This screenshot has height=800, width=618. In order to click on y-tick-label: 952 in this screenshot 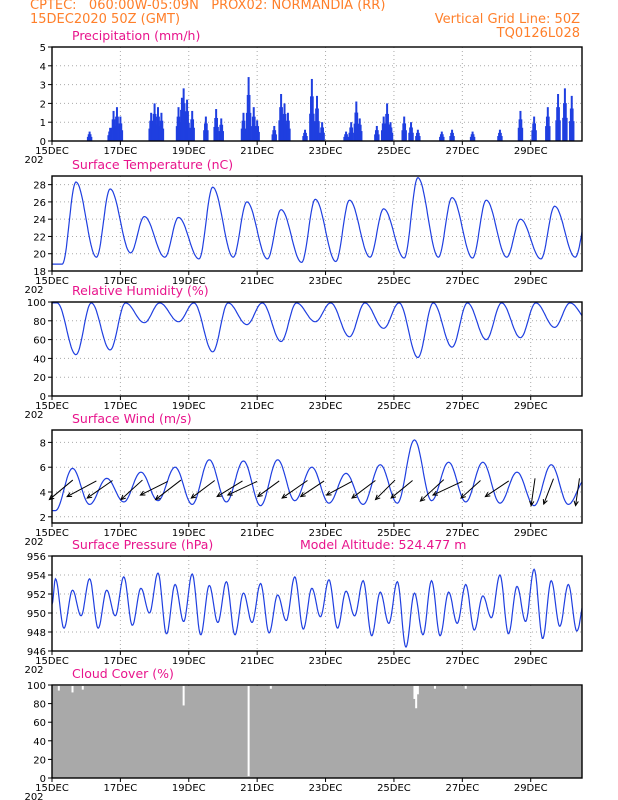, I will do `click(36, 595)`.